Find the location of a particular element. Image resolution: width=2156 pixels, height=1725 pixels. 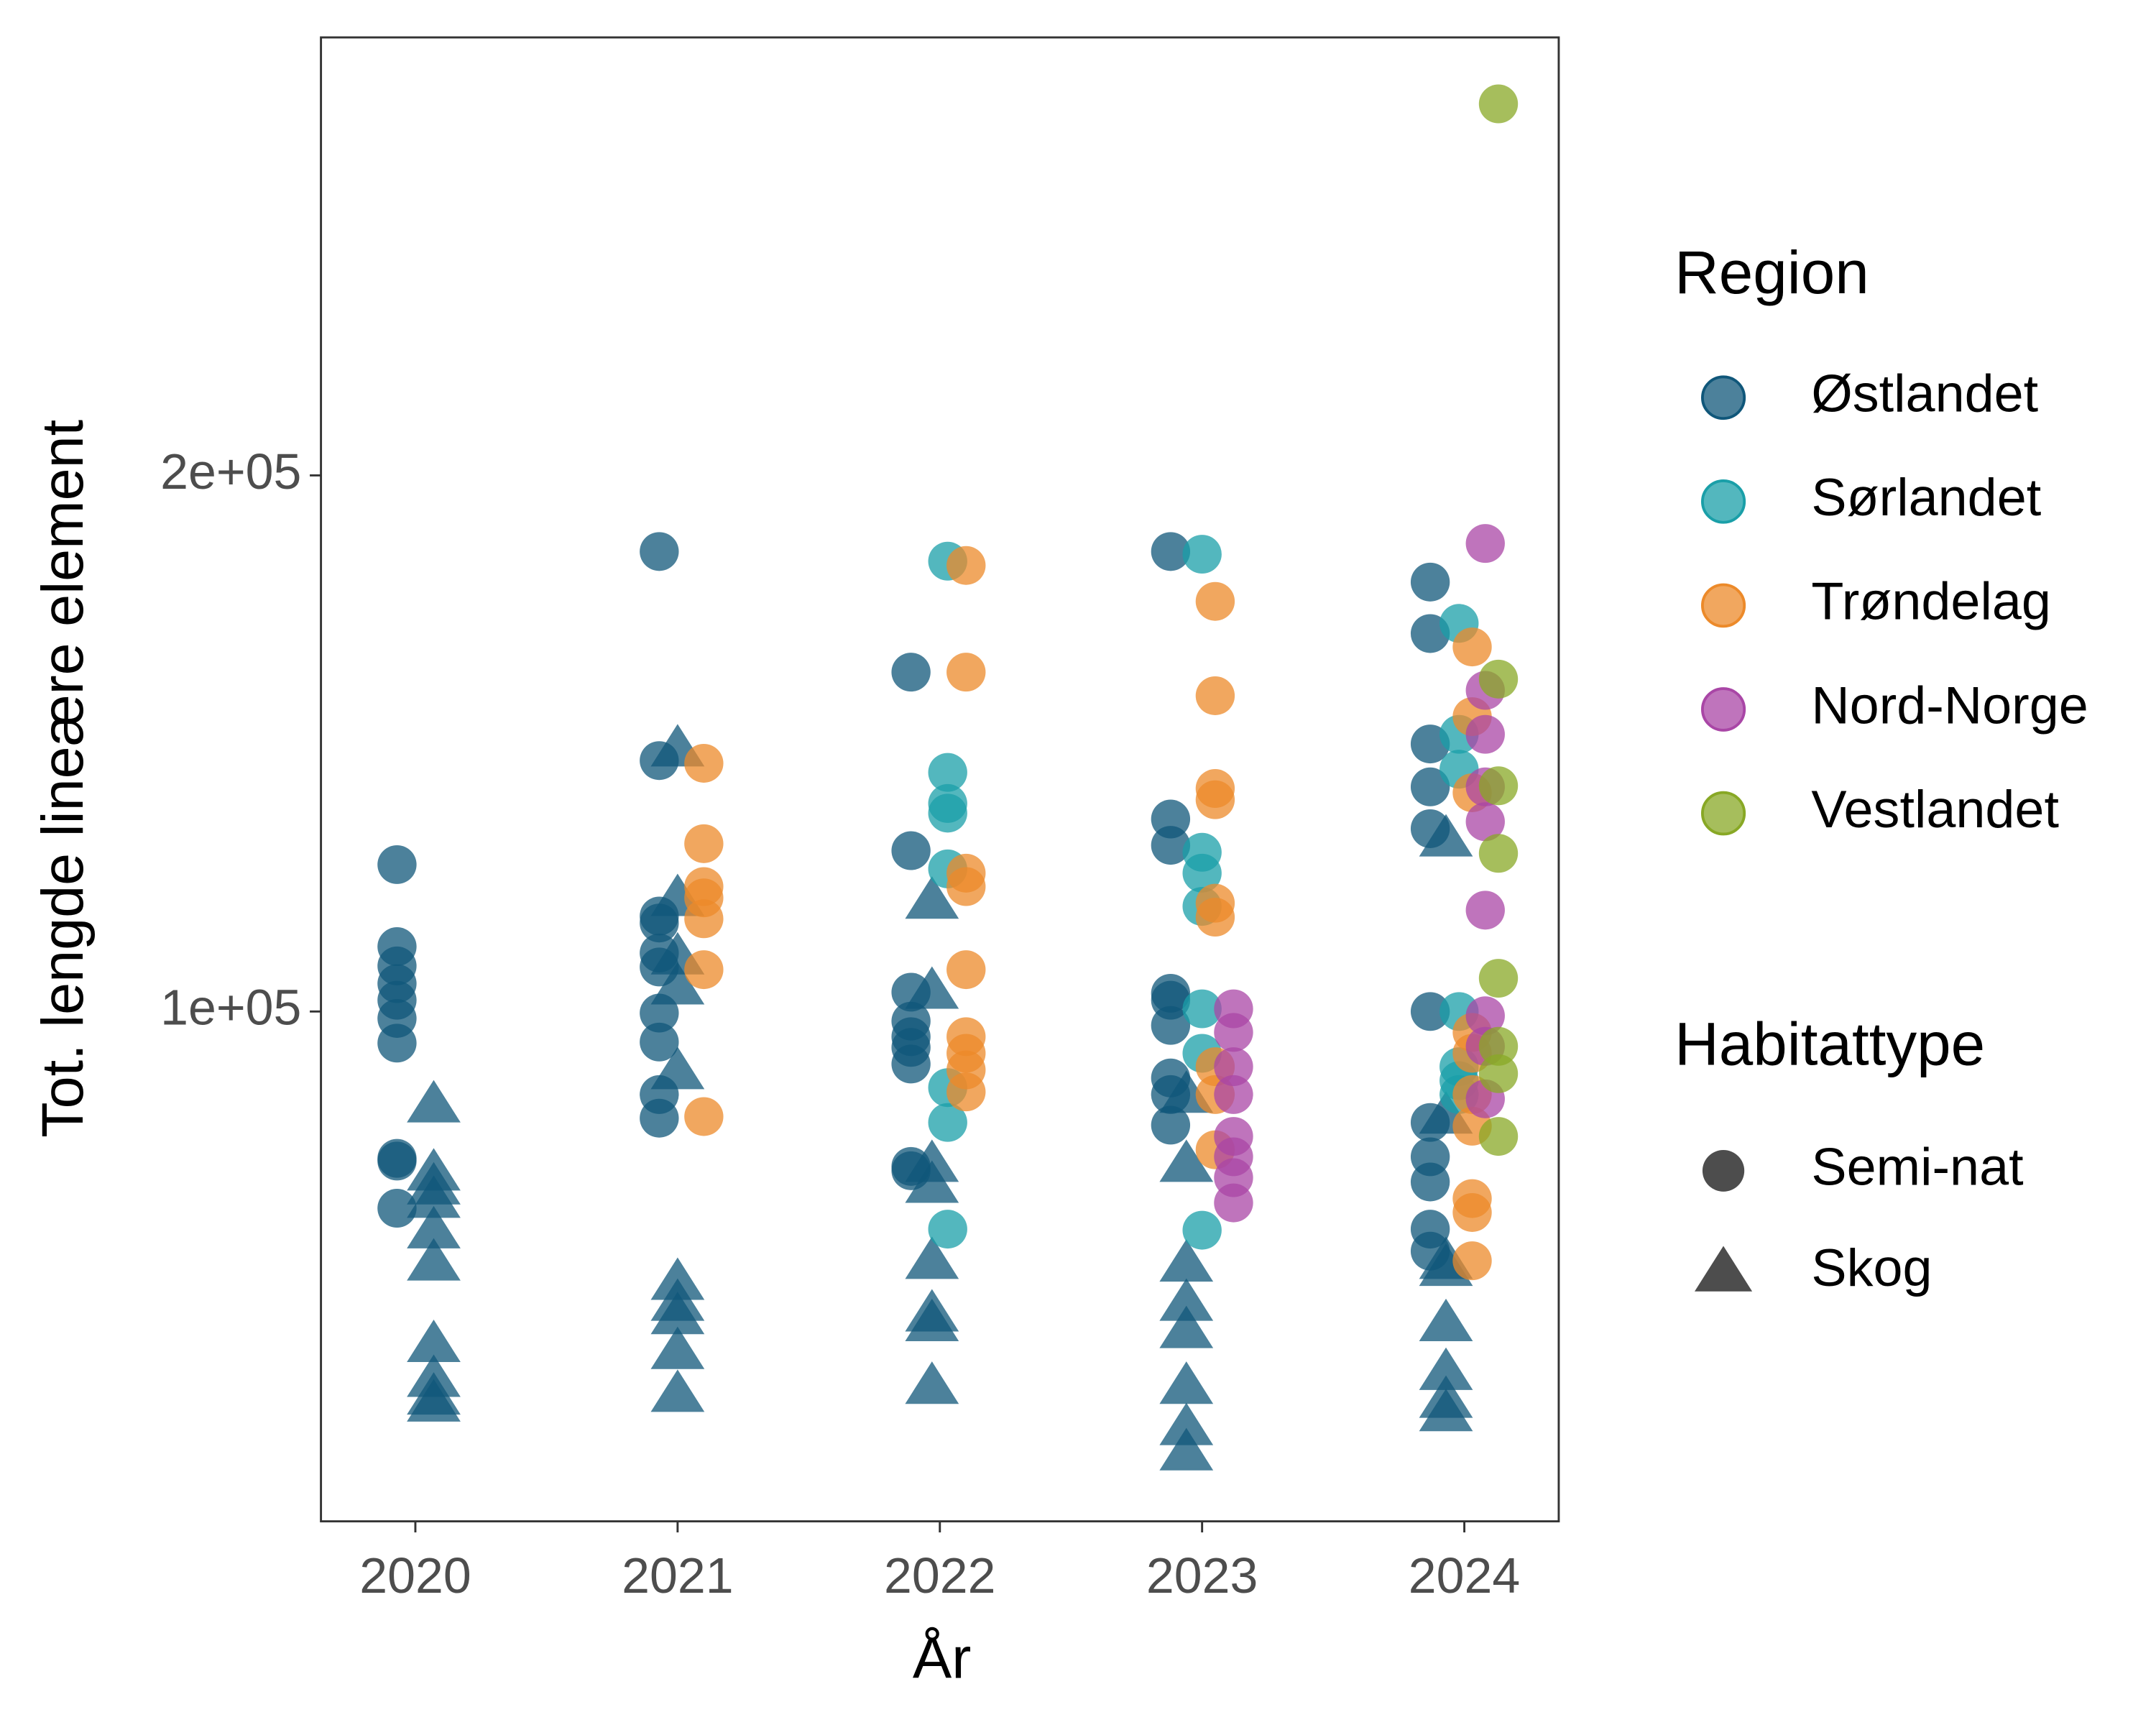

y-tick-label: 2e+05 is located at coordinates (230, 471).